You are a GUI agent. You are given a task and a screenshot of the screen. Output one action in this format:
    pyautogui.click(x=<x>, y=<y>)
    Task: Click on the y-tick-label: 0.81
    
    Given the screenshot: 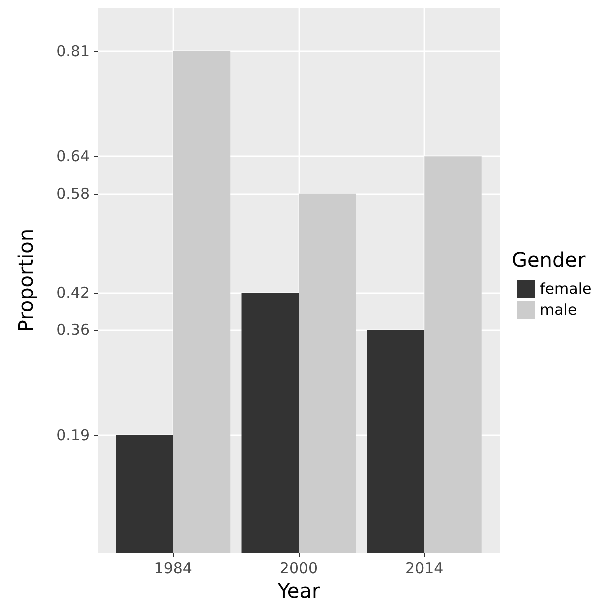 What is the action you would take?
    pyautogui.click(x=73, y=51)
    